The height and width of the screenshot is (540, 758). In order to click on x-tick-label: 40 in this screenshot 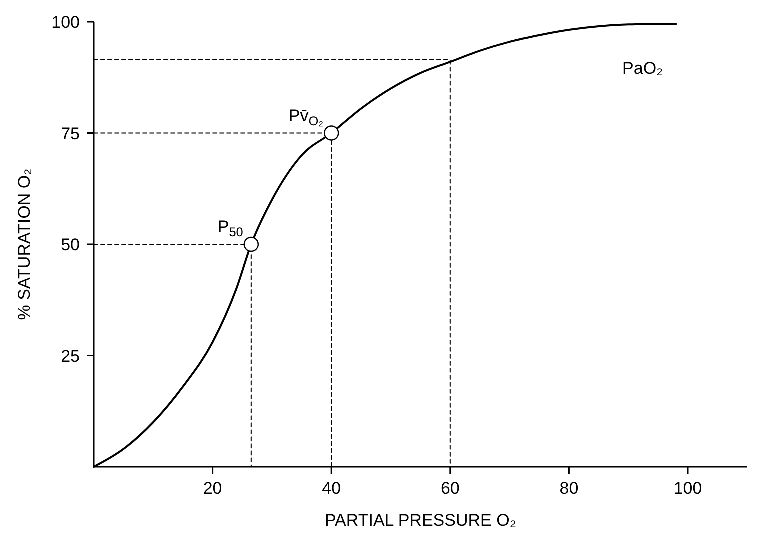, I will do `click(332, 488)`.